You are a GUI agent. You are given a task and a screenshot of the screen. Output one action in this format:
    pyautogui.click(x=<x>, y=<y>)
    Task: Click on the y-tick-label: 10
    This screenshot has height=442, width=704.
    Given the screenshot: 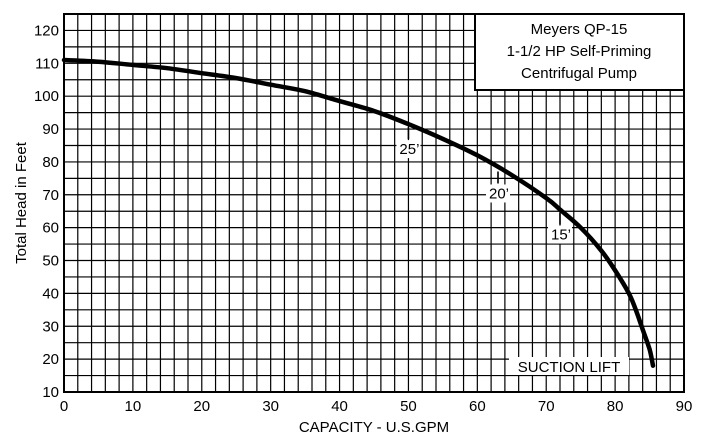 What is the action you would take?
    pyautogui.click(x=50, y=392)
    